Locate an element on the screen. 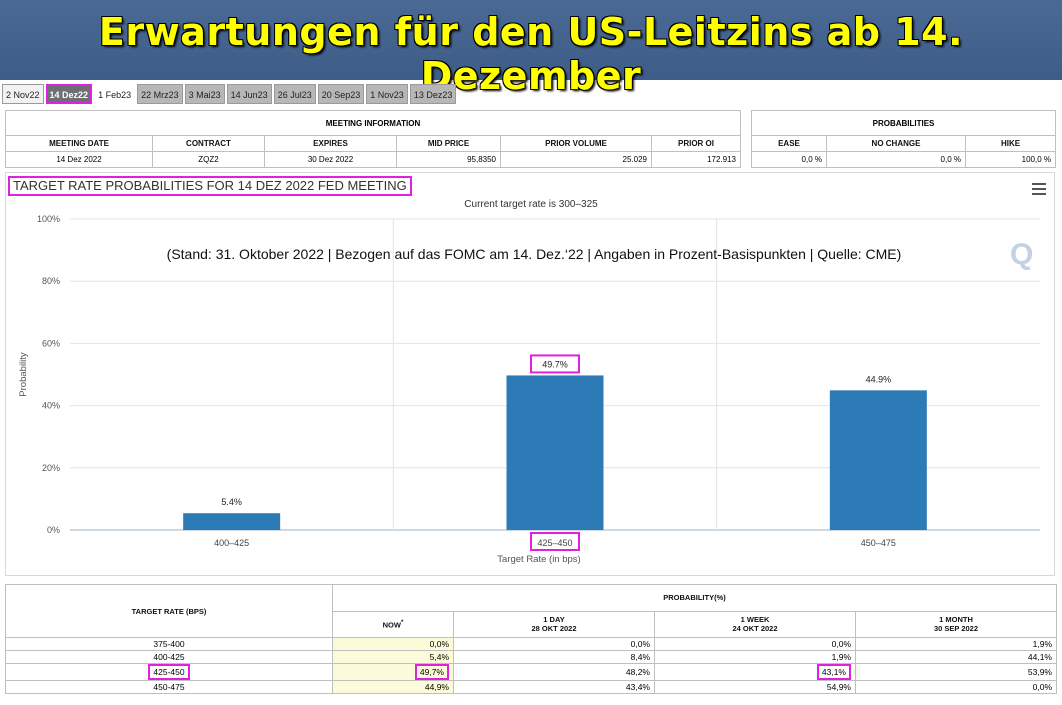 The image size is (1062, 705). meeting-information-title: MEETING INFORMATION is located at coordinates (373, 123).